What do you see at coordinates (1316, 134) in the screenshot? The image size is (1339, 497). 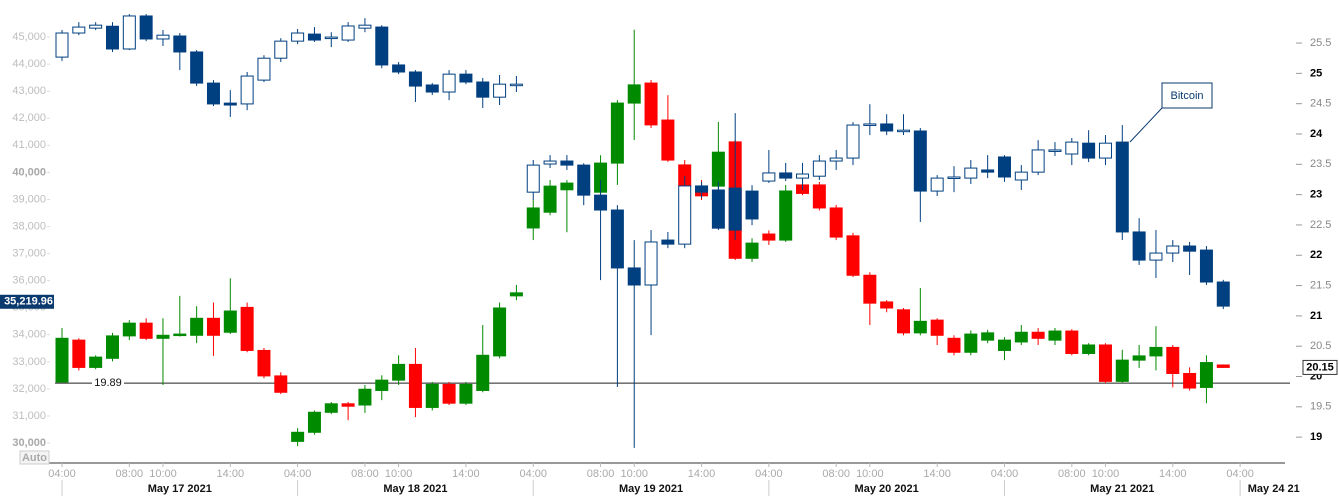 I see `y2-tick-label: 24` at bounding box center [1316, 134].